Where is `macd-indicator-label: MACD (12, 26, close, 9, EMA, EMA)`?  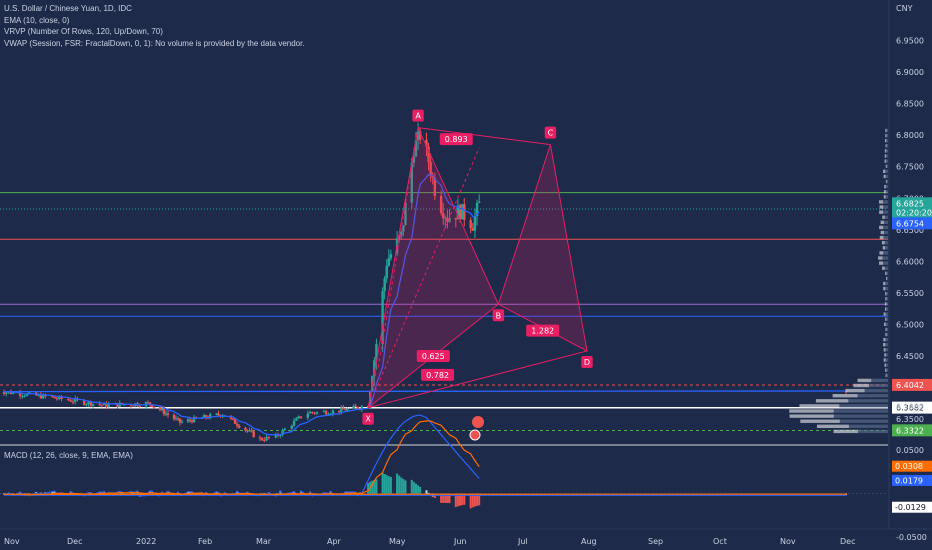 macd-indicator-label: MACD (12, 26, close, 9, EMA, EMA) is located at coordinates (68, 455).